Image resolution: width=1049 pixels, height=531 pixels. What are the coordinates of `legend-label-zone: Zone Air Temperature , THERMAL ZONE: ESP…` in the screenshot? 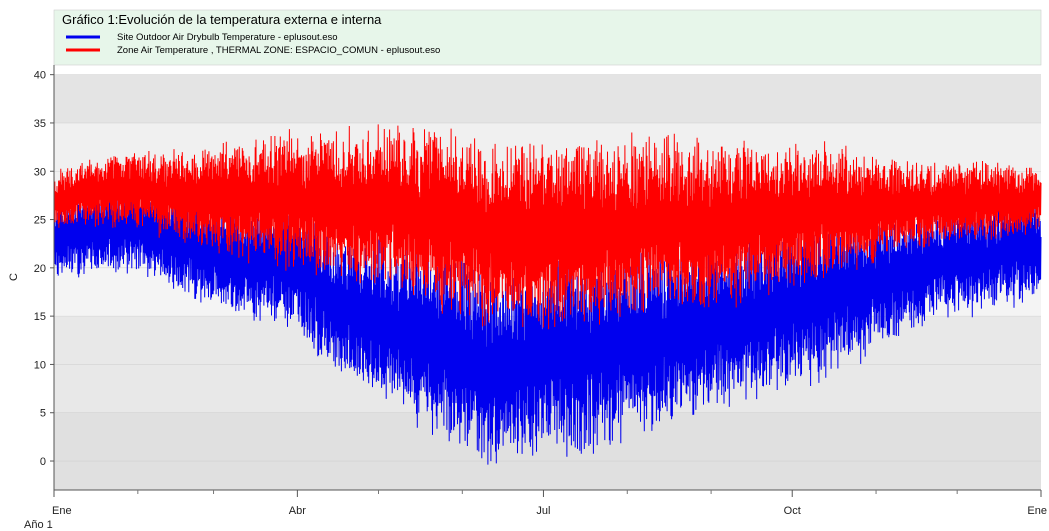 It's located at (278, 50).